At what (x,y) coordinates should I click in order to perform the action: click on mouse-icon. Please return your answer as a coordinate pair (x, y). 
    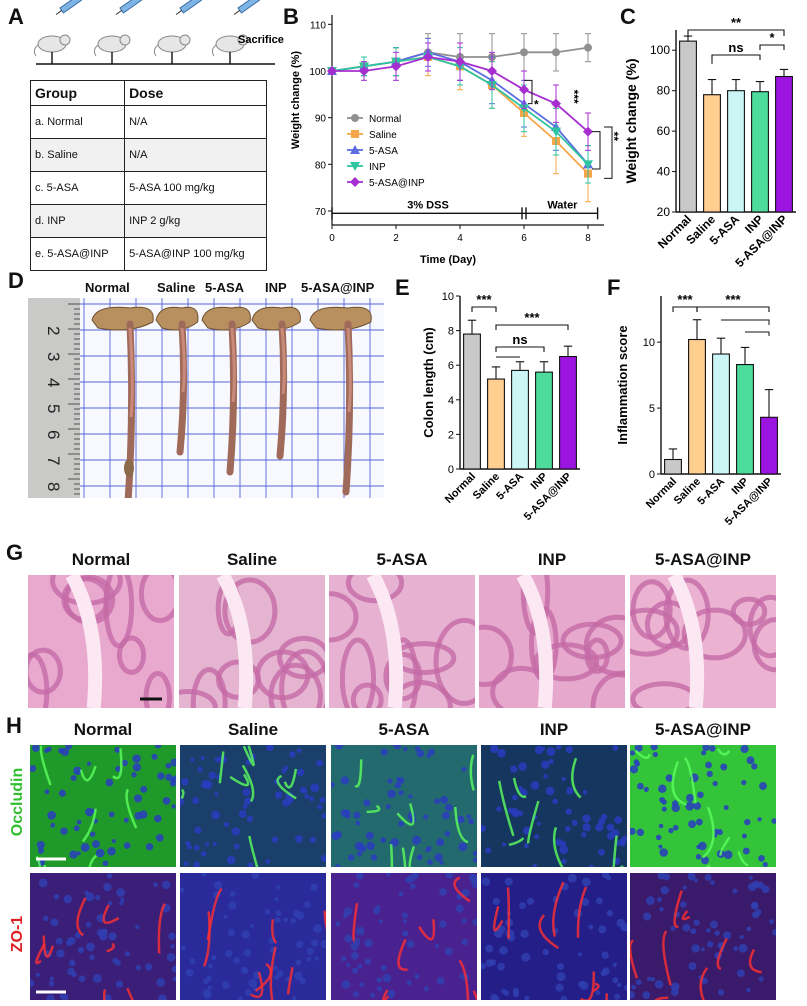
    Looking at the image, I should click on (58, 32).